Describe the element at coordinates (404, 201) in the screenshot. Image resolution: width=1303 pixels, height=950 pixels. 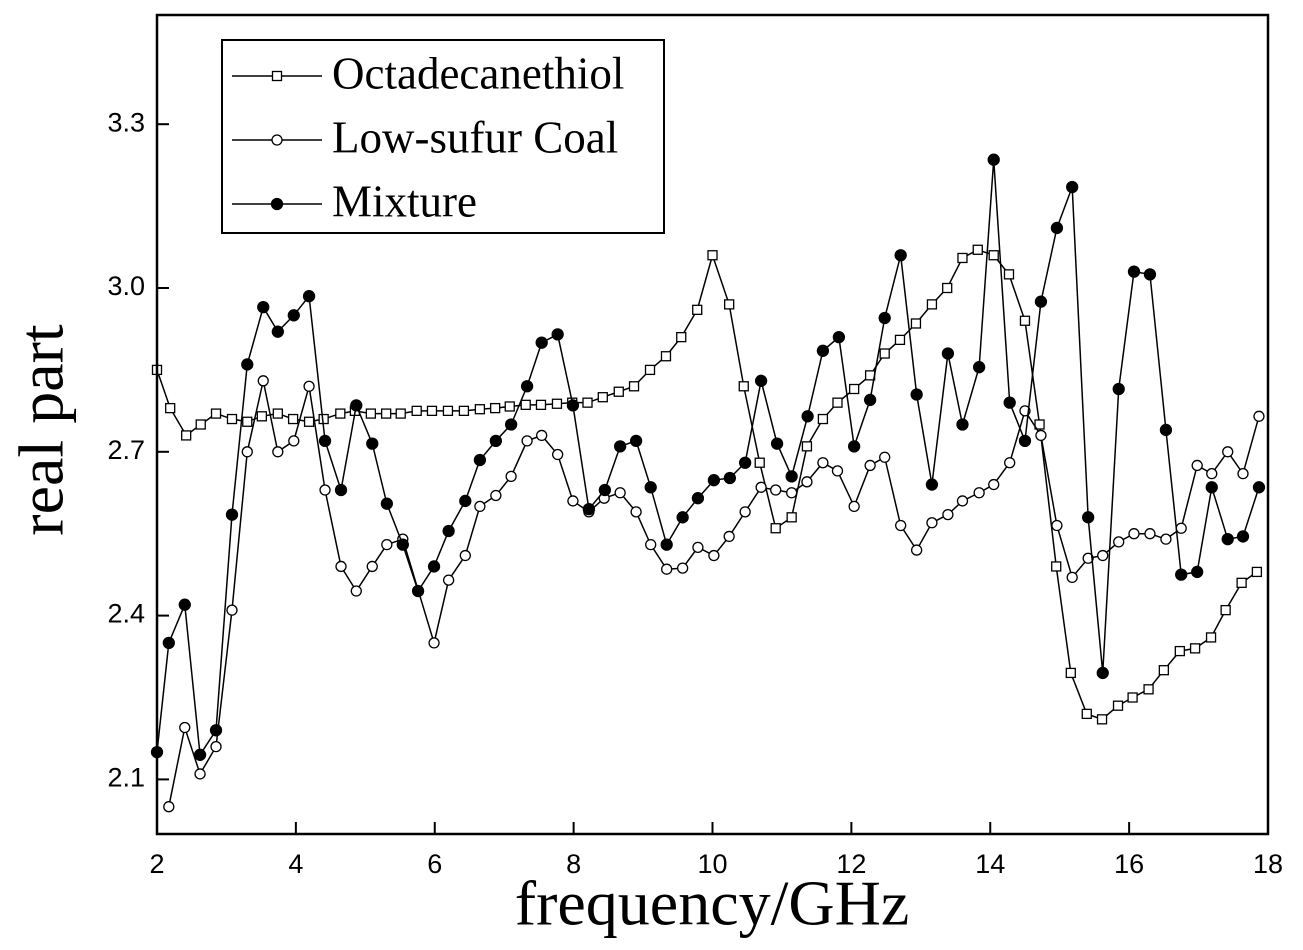
I see `legend-label: Mixture` at that location.